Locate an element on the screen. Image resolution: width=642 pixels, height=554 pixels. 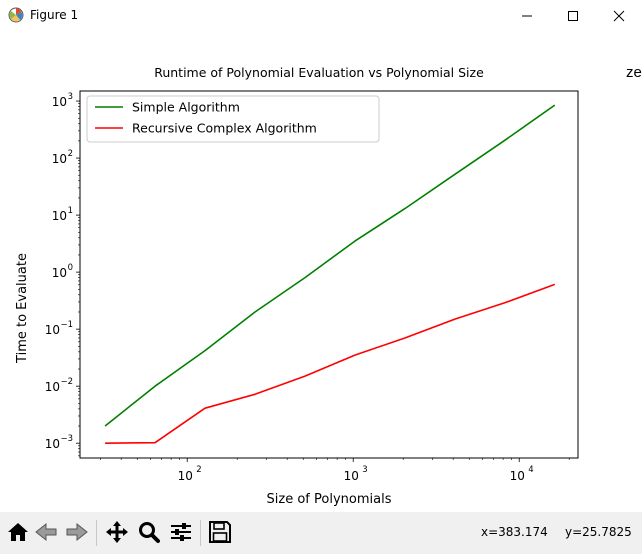
back-arrow-icon is located at coordinates (46, 532).